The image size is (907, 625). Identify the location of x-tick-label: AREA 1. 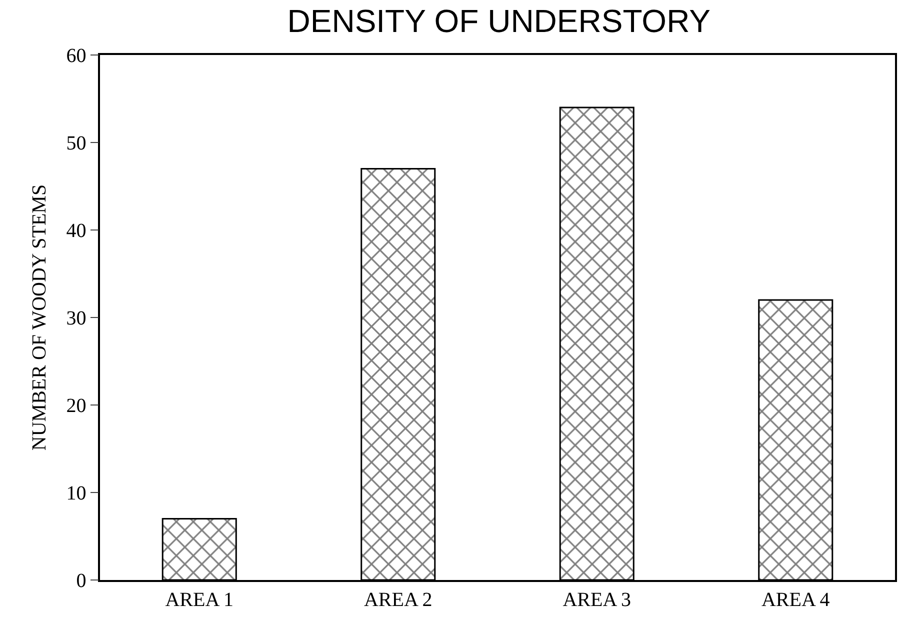
(199, 599).